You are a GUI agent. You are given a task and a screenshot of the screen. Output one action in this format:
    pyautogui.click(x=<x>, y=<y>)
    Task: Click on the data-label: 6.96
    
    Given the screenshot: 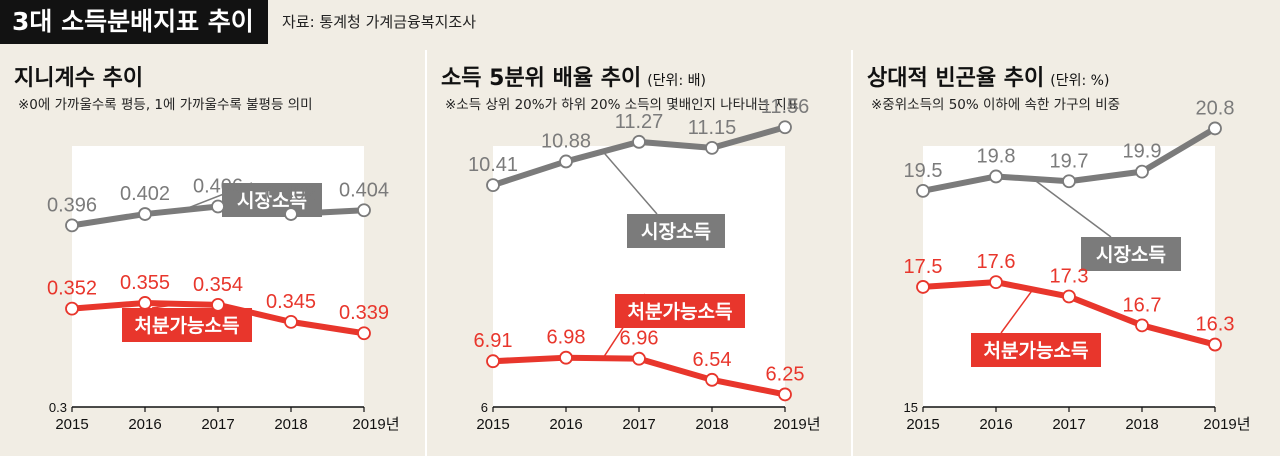 What is the action you would take?
    pyautogui.click(x=639, y=339)
    